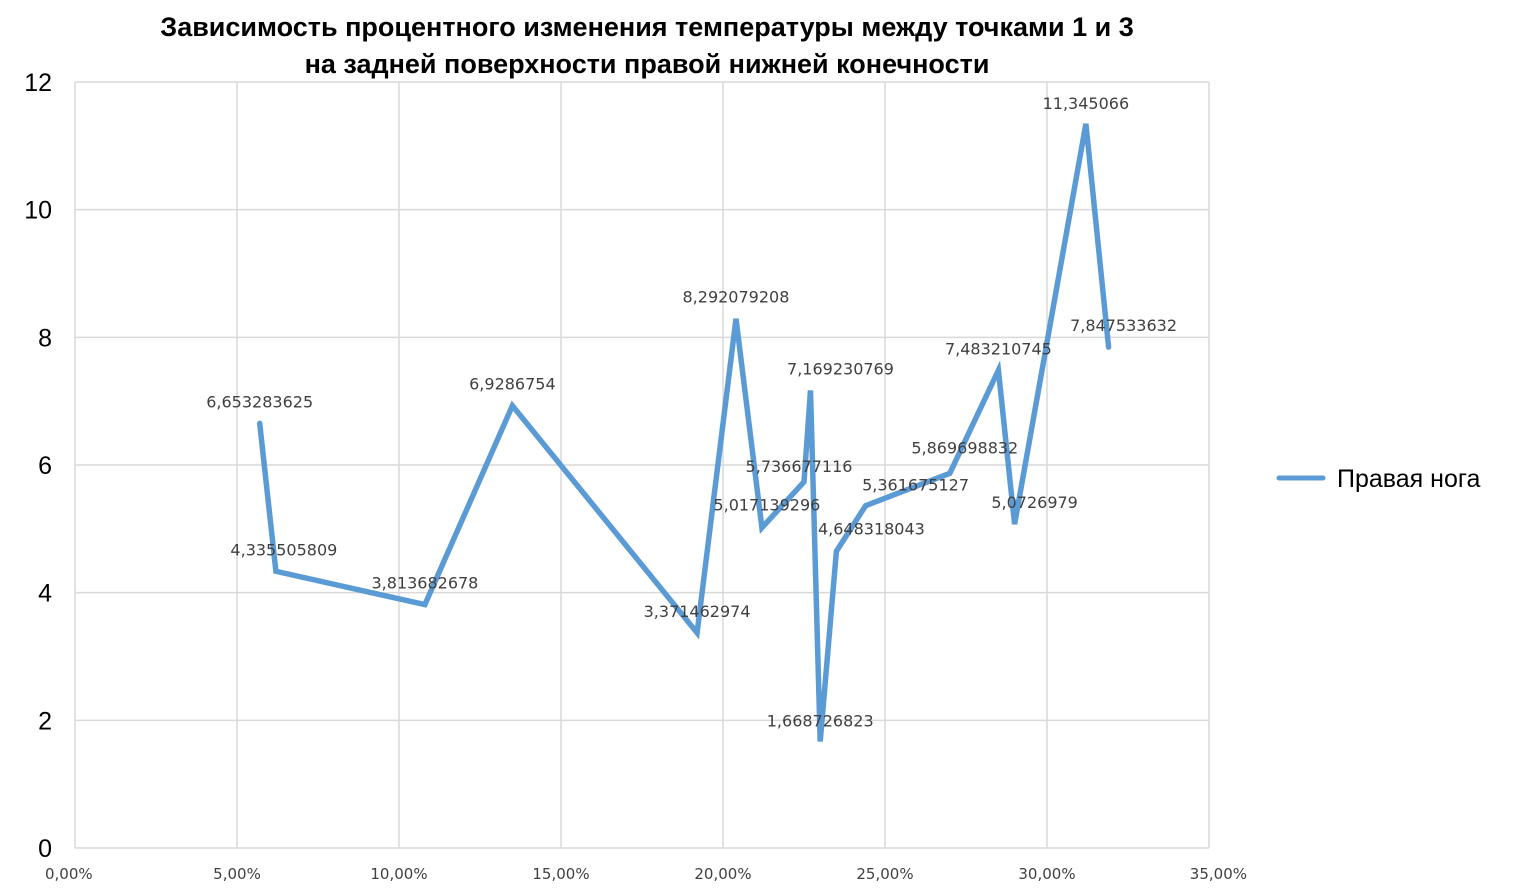 This screenshot has height=896, width=1530. What do you see at coordinates (1218, 874) in the screenshot?
I see `x-tick-label: 35,00%` at bounding box center [1218, 874].